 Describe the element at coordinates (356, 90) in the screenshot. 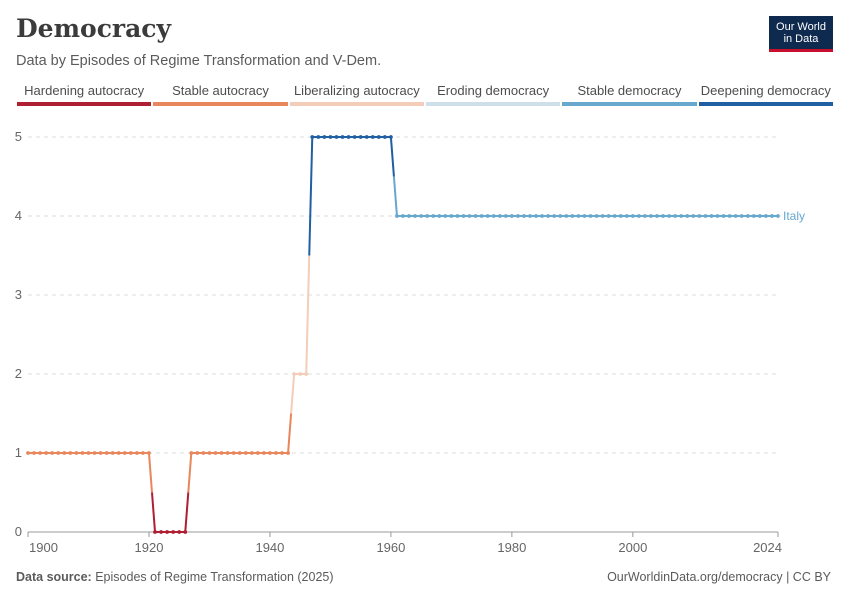

I see `legend-label: Liberalizing autocracy` at that location.